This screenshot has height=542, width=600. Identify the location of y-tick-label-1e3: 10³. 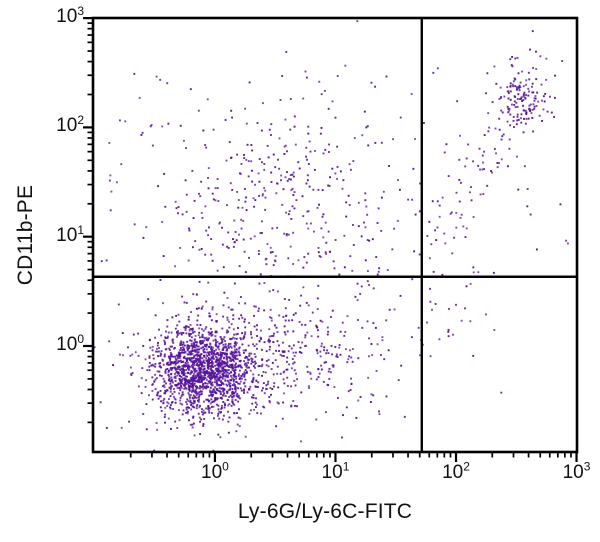
(70, 15).